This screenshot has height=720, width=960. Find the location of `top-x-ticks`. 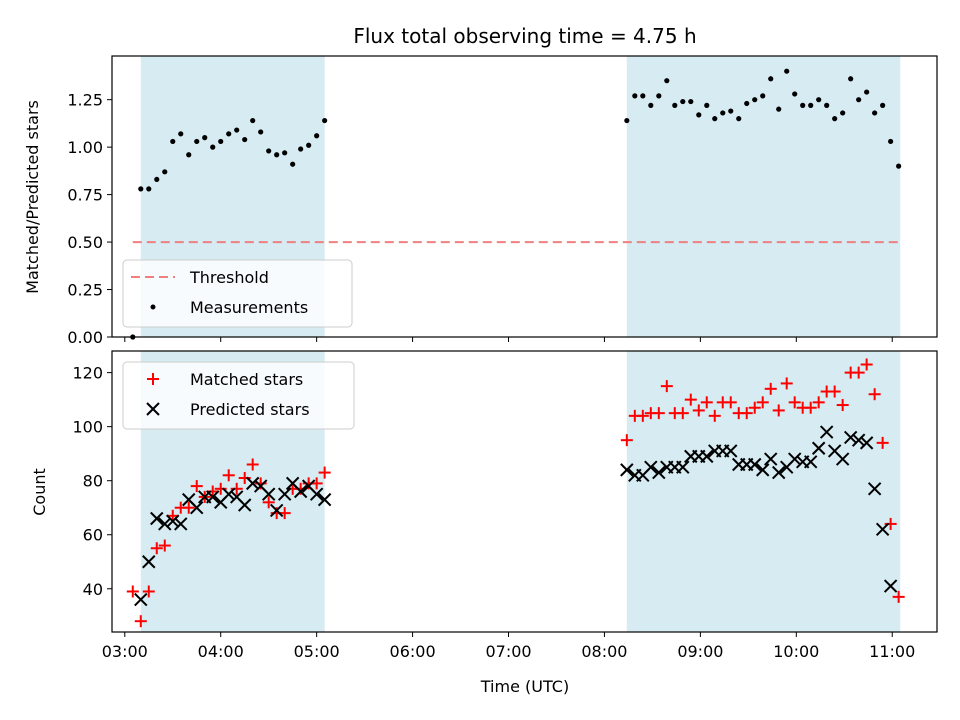

top-x-ticks is located at coordinates (508, 339).